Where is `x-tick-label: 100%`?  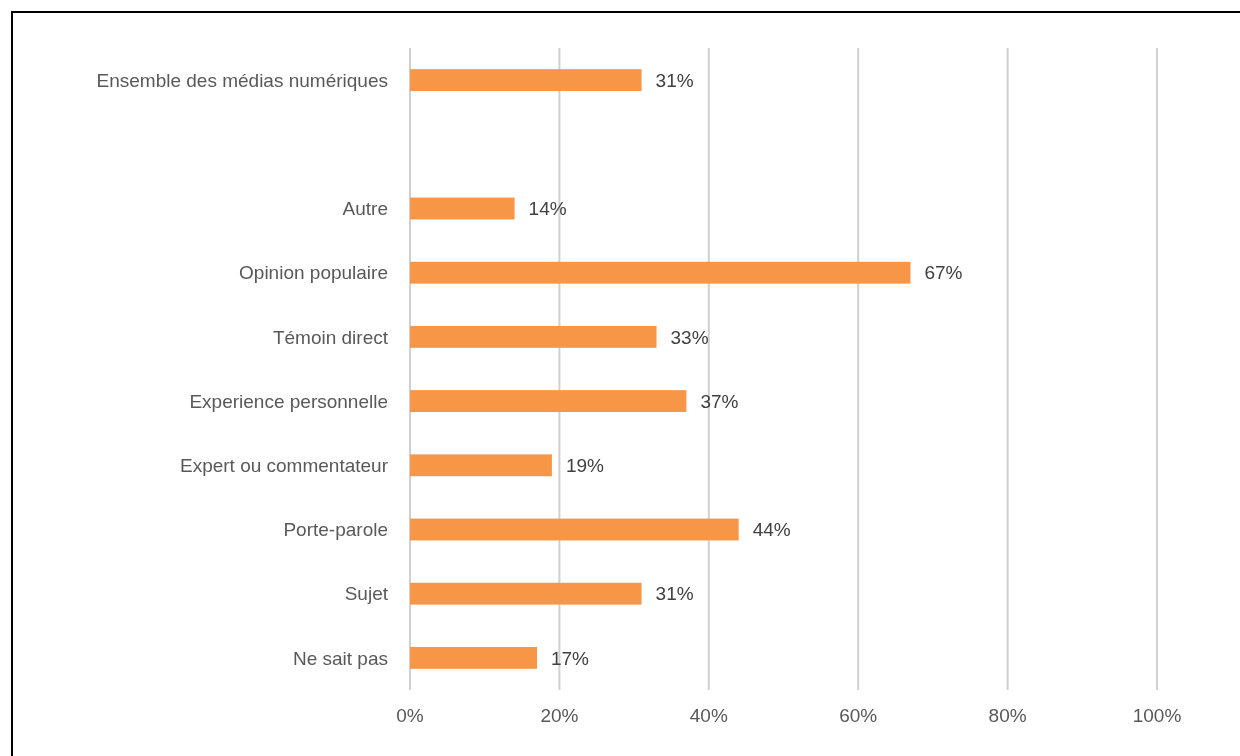 x-tick-label: 100% is located at coordinates (1157, 715).